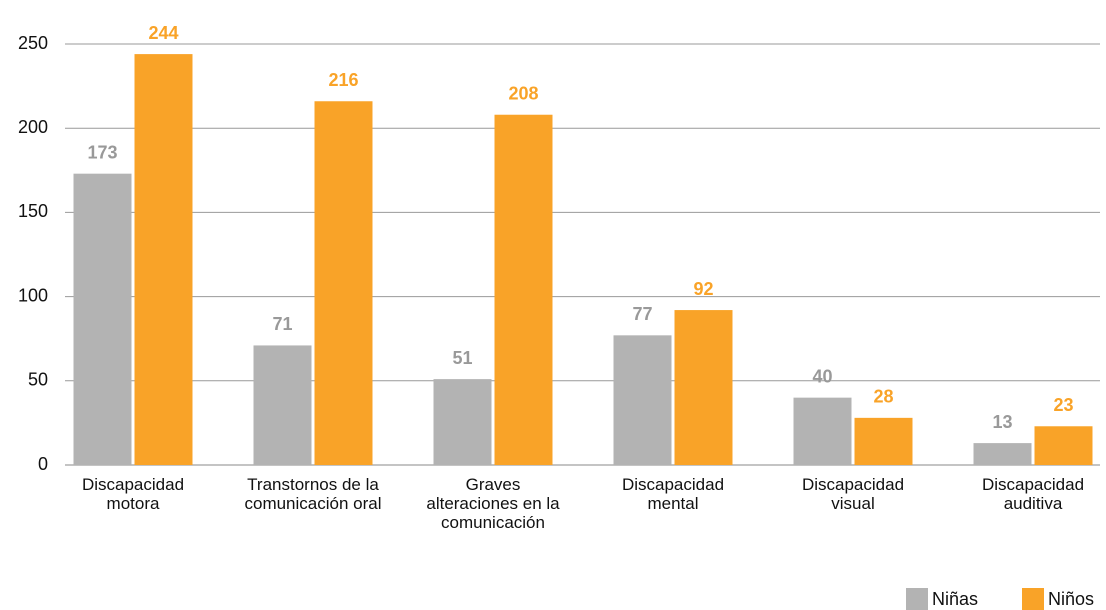 The image size is (1106, 610). What do you see at coordinates (1033, 494) in the screenshot?
I see `x-tick-label: Discapacidad auditiva` at bounding box center [1033, 494].